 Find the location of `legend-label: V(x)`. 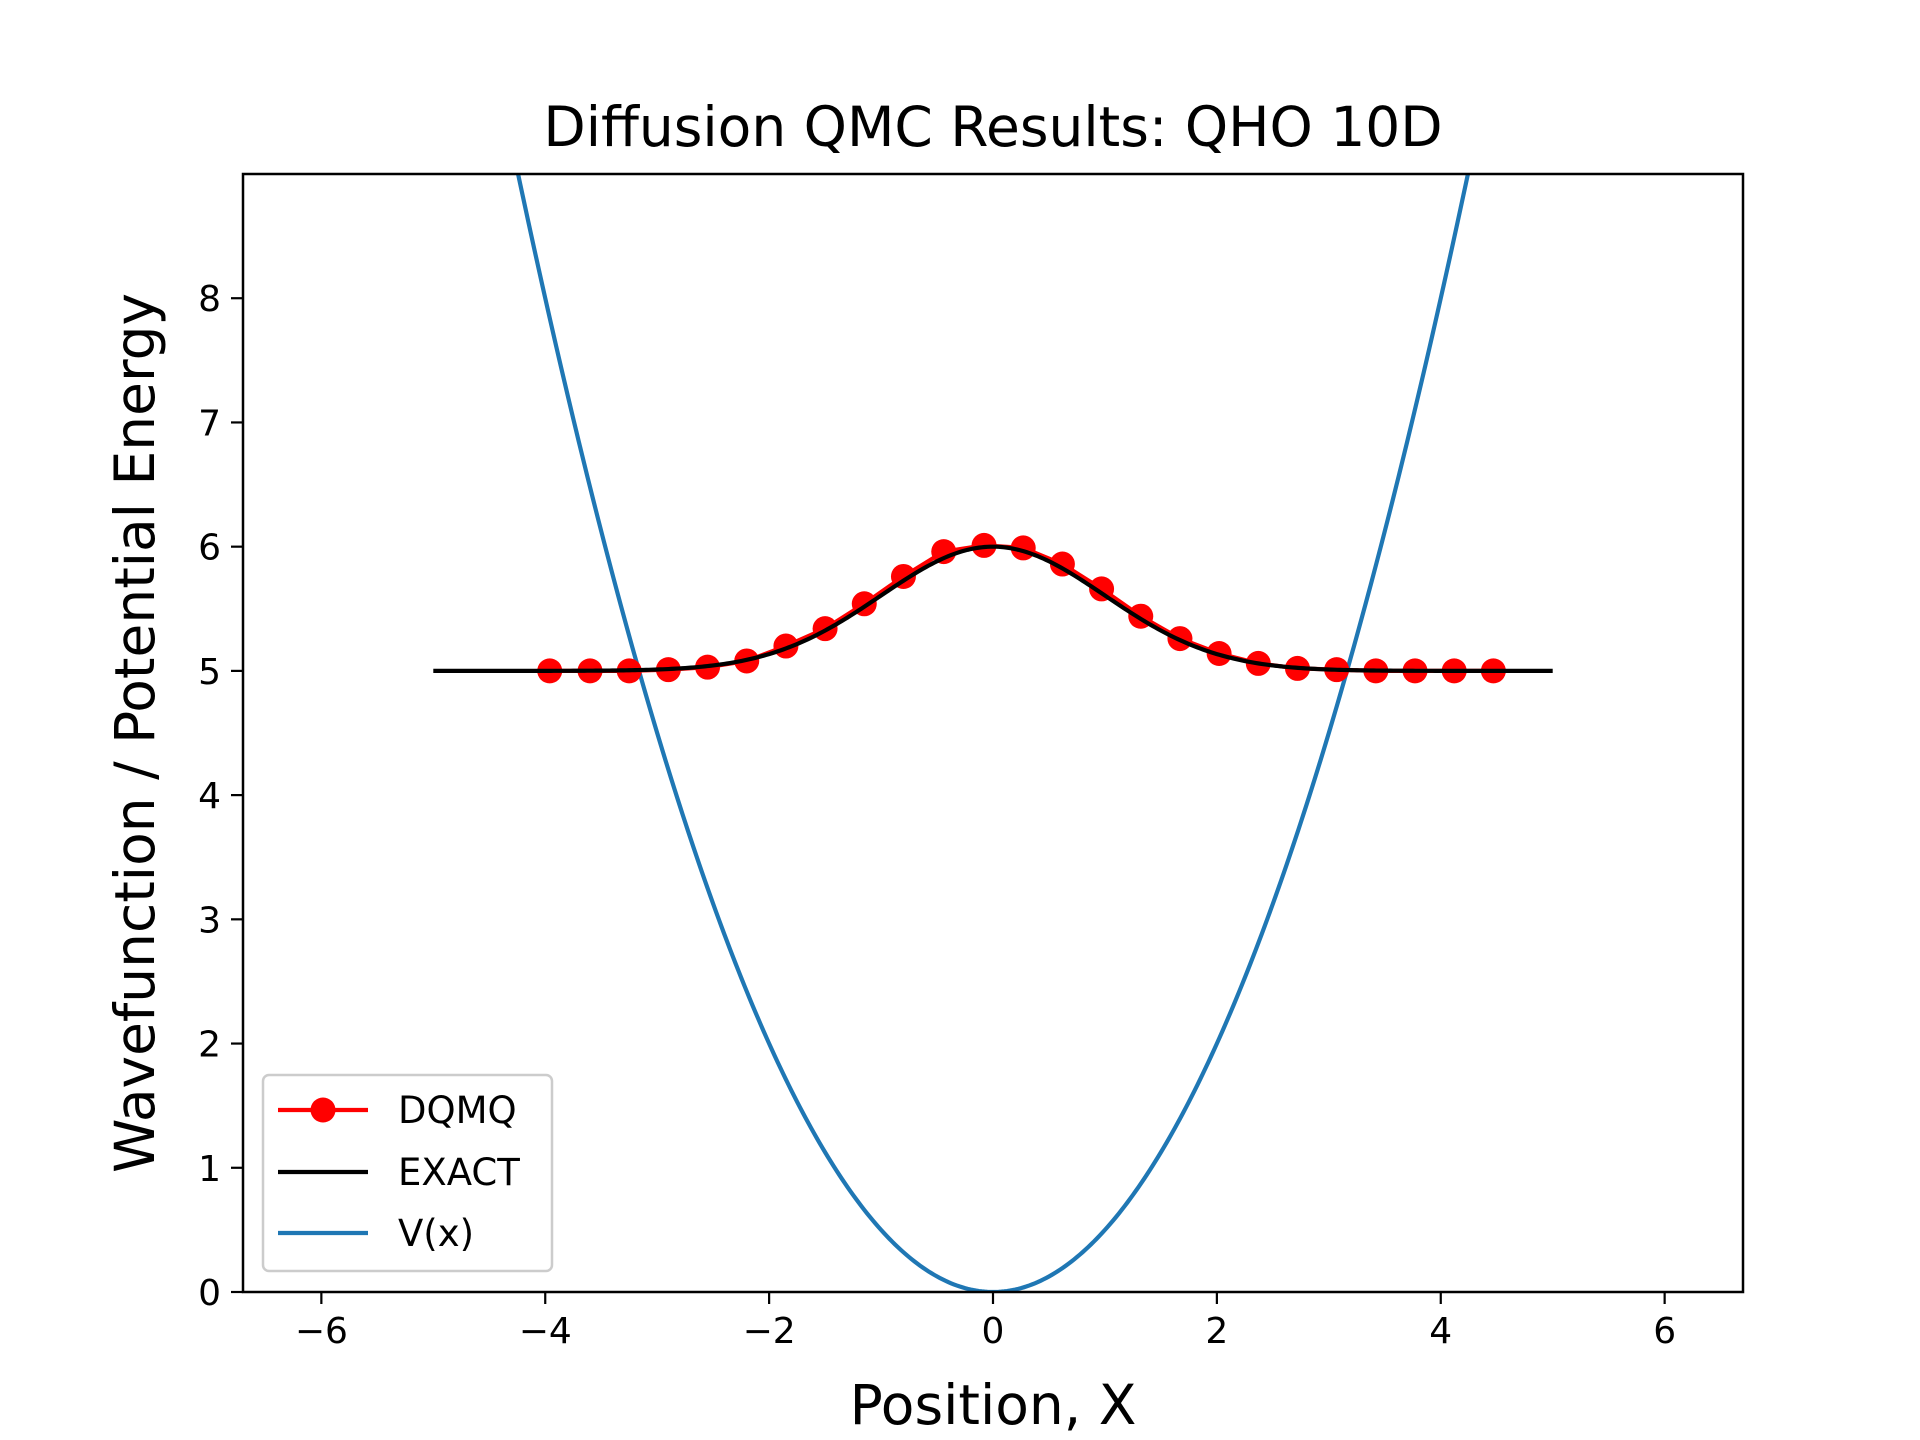

legend-label: V(x) is located at coordinates (436, 1233).